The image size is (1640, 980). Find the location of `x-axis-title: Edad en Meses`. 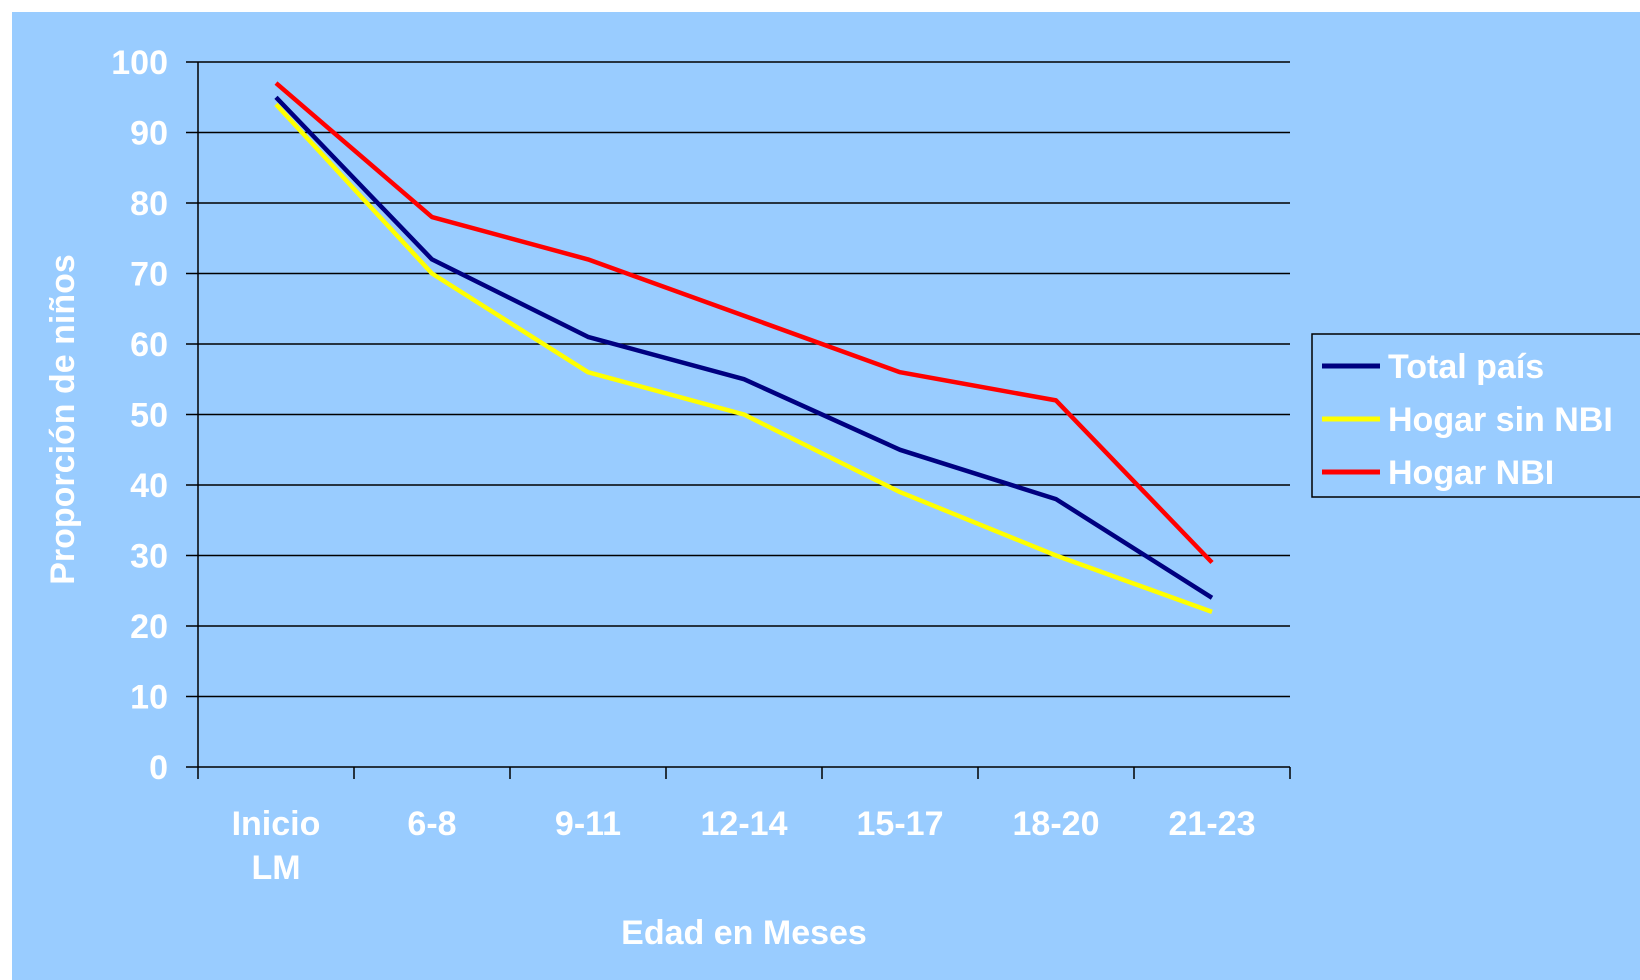

x-axis-title: Edad en Meses is located at coordinates (744, 933).